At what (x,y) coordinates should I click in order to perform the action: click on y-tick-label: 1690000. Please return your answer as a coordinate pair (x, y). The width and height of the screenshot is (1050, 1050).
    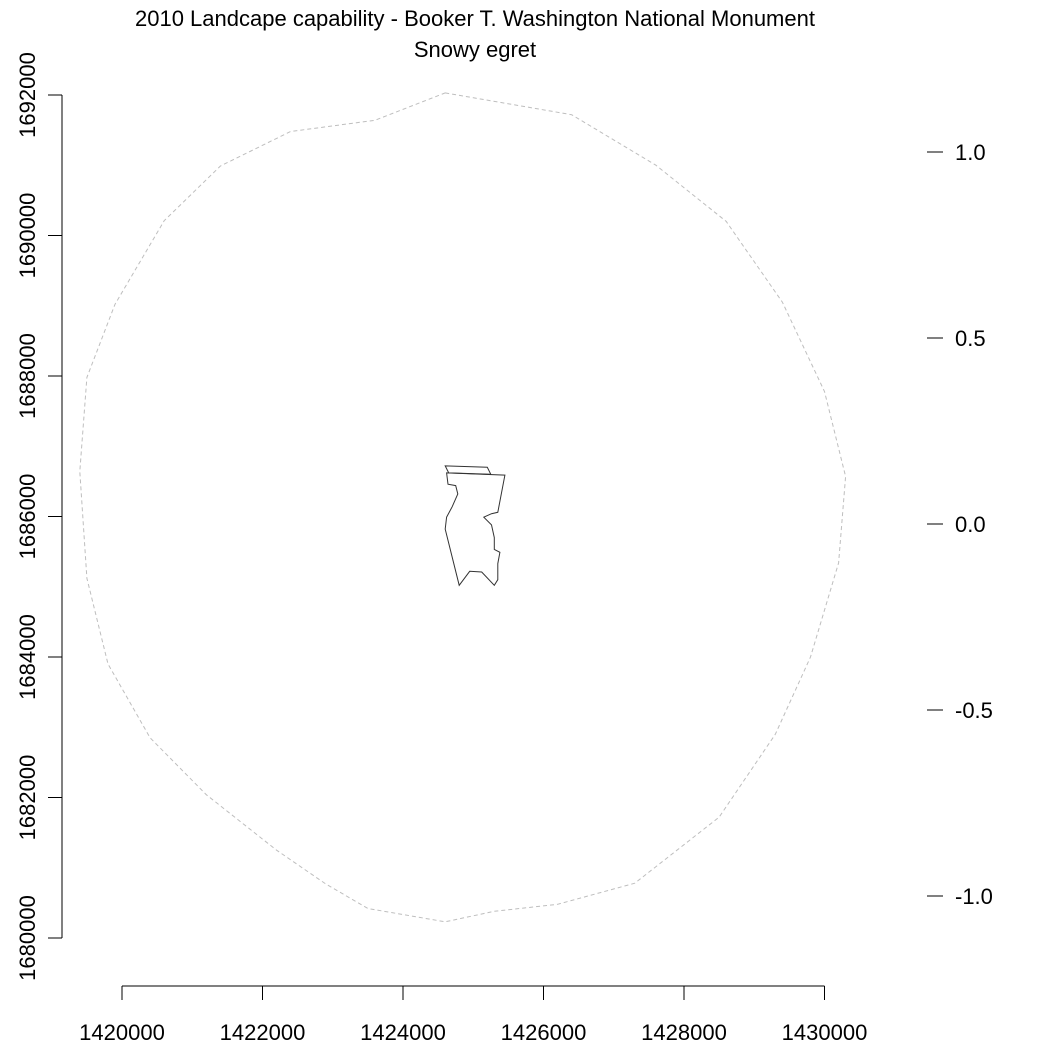
    Looking at the image, I should click on (27, 236).